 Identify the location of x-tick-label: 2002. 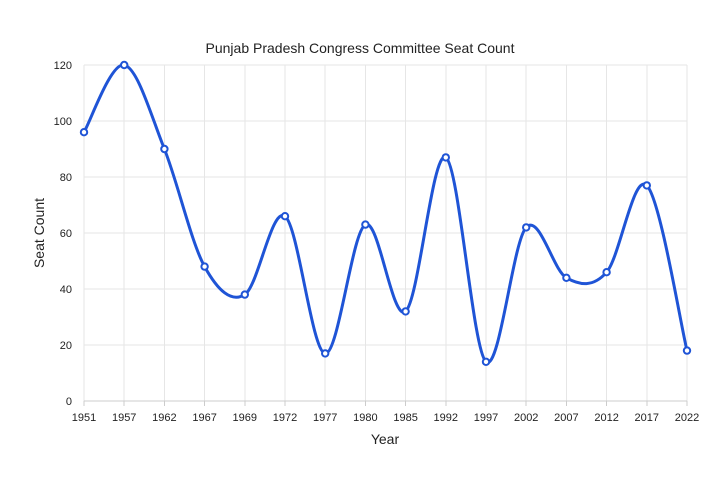
(526, 418).